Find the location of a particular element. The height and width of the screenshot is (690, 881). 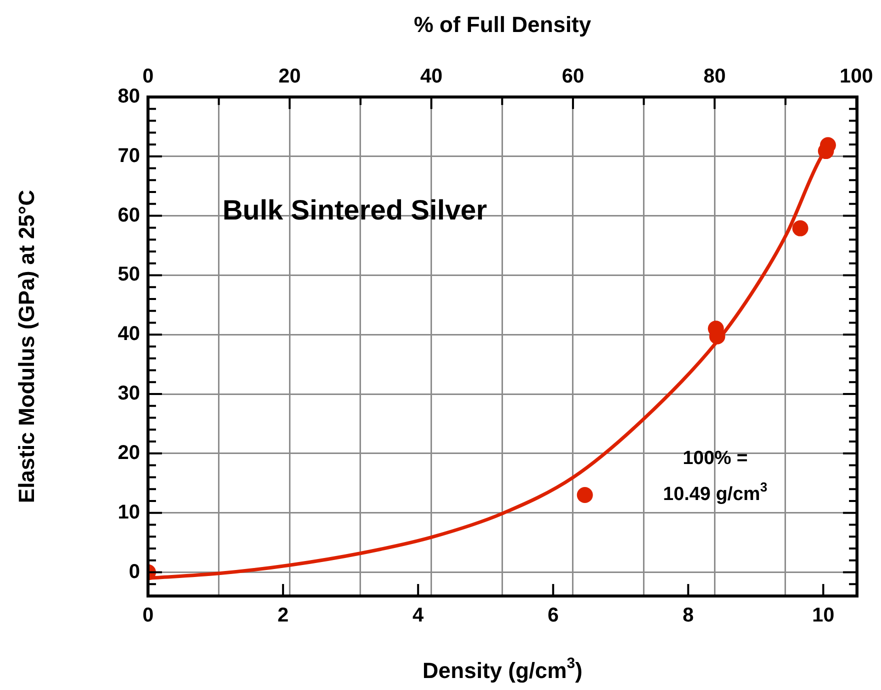

y-tick-label: 70 is located at coordinates (129, 155).